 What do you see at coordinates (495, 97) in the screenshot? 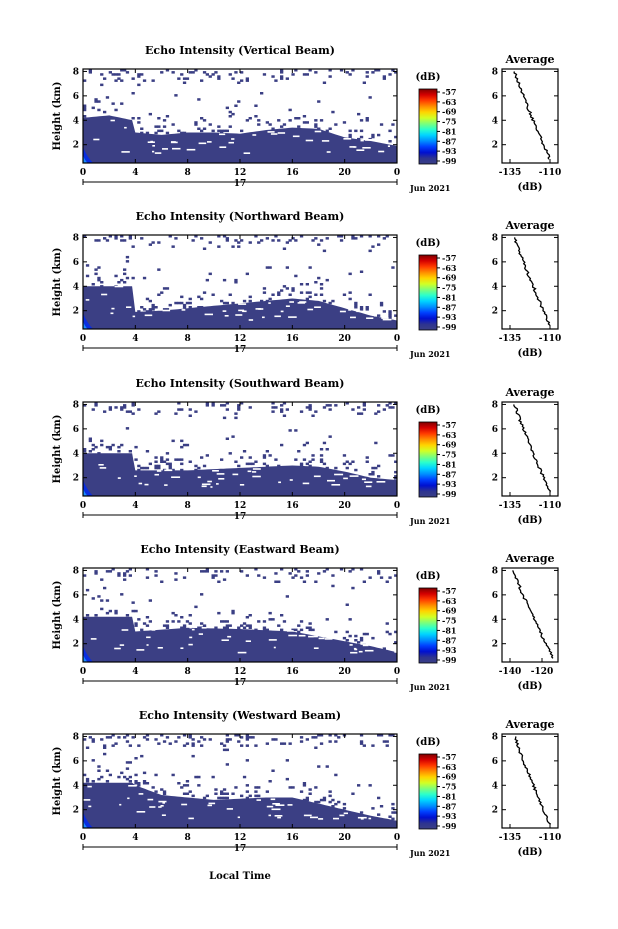
I see `avg-y-tick-label: 6` at bounding box center [495, 97].